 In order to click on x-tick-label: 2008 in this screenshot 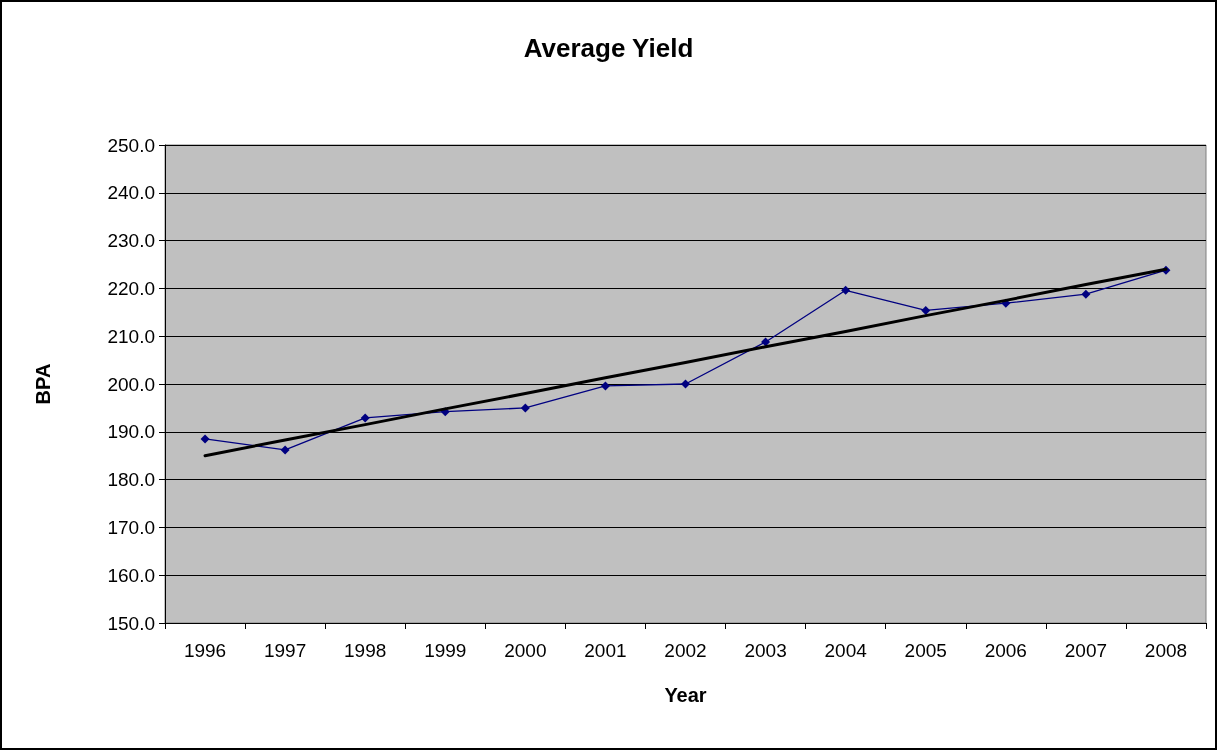, I will do `click(1166, 650)`.